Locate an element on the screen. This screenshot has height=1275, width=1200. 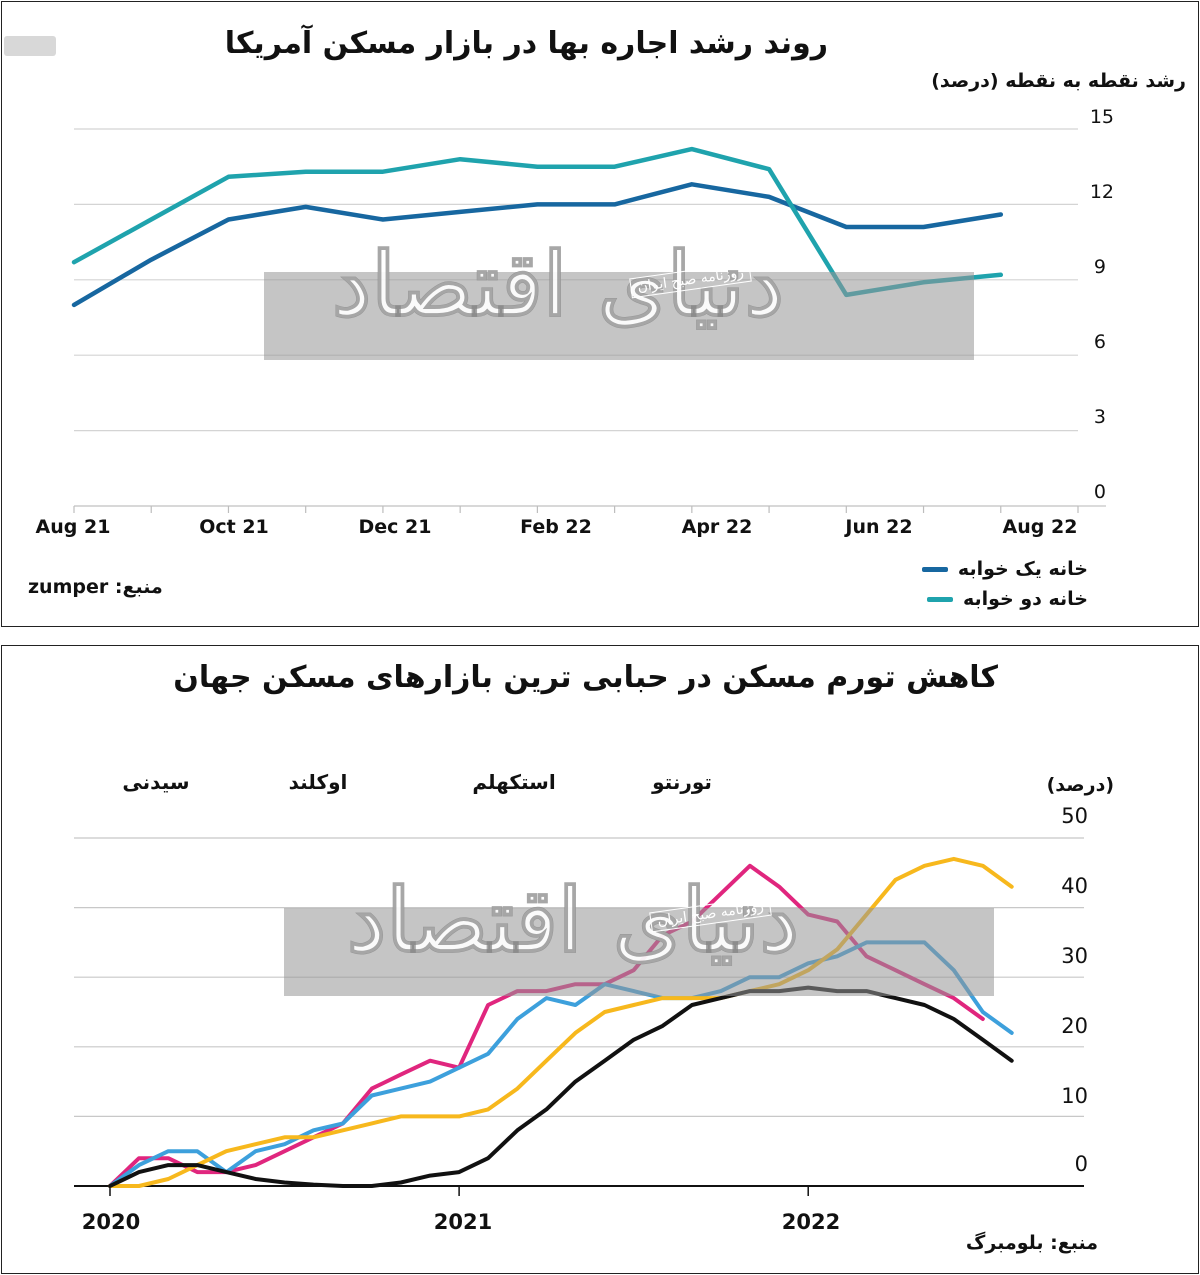
y-tick: 12 is located at coordinates (1101, 192).